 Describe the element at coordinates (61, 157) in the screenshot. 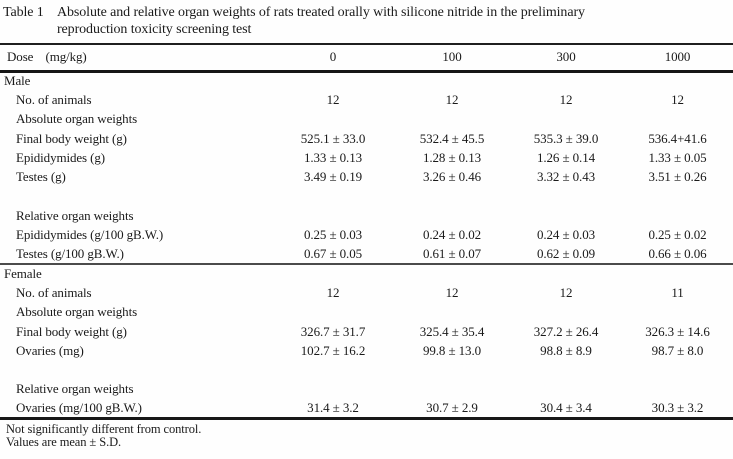

I see `row-label: Epididymides (g)` at that location.